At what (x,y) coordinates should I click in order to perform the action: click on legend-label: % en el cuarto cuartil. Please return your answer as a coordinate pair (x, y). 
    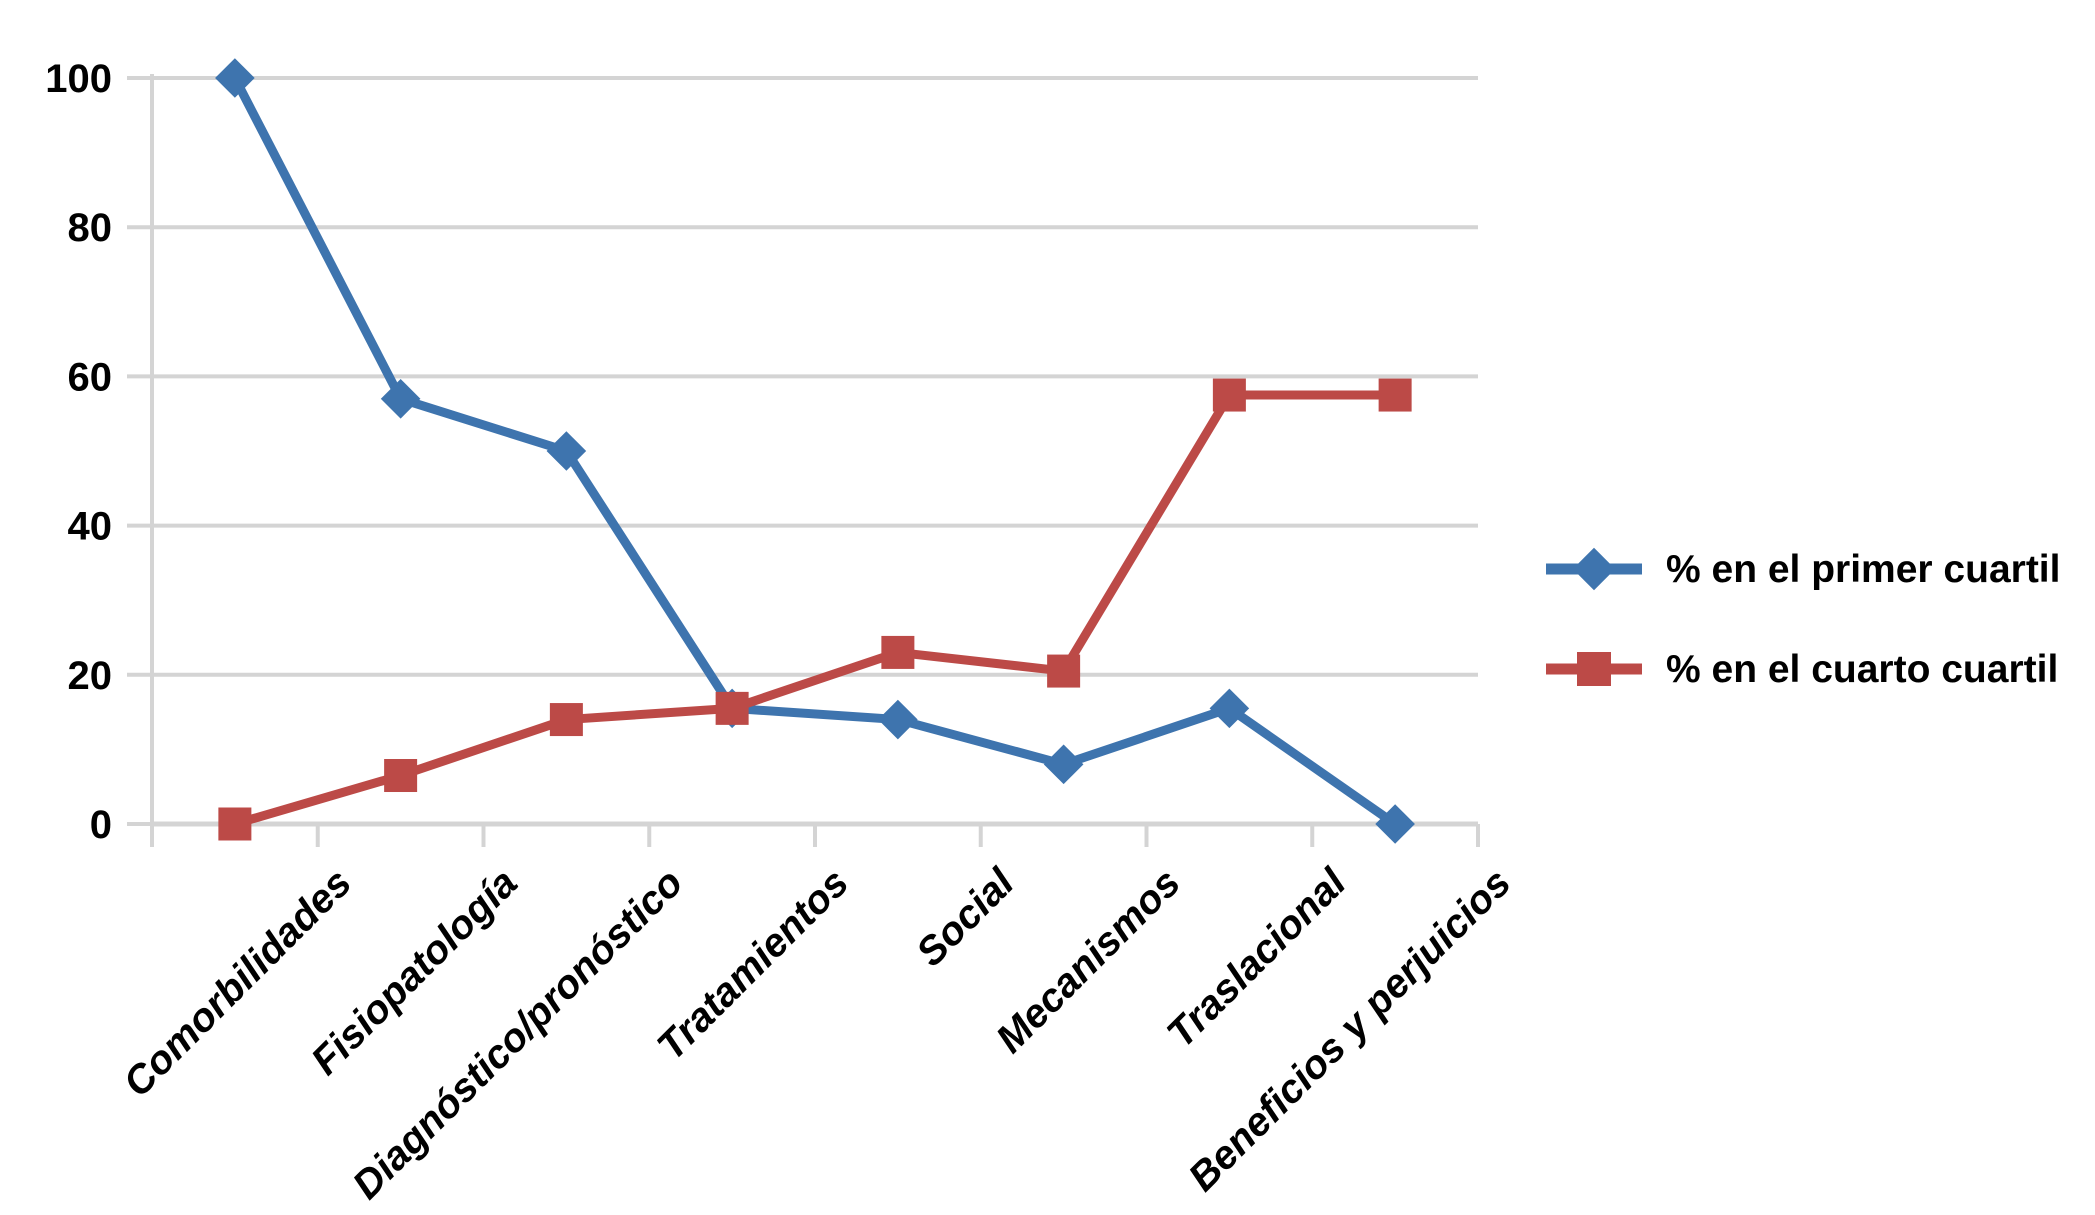
    Looking at the image, I should click on (1862, 669).